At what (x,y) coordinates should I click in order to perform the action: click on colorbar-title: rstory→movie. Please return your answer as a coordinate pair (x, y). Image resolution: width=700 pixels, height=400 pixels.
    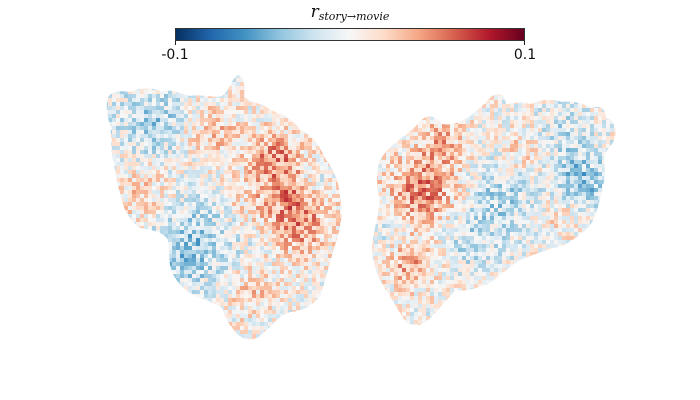
    Looking at the image, I should click on (350, 12).